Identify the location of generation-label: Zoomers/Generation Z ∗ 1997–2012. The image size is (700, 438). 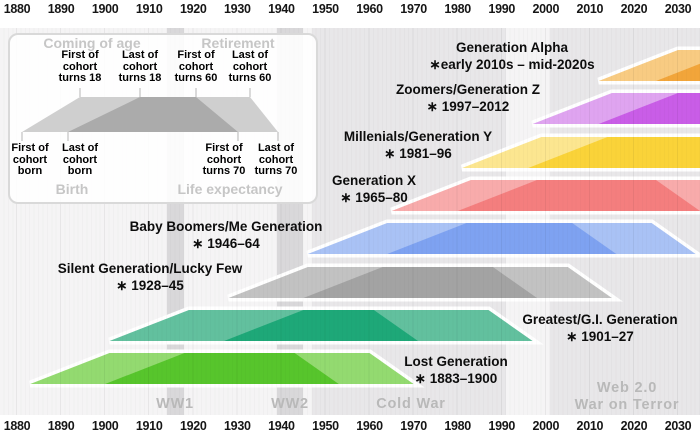
(468, 98).